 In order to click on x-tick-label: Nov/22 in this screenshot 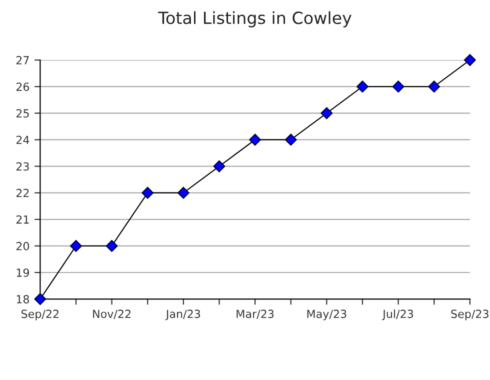, I will do `click(111, 314)`.